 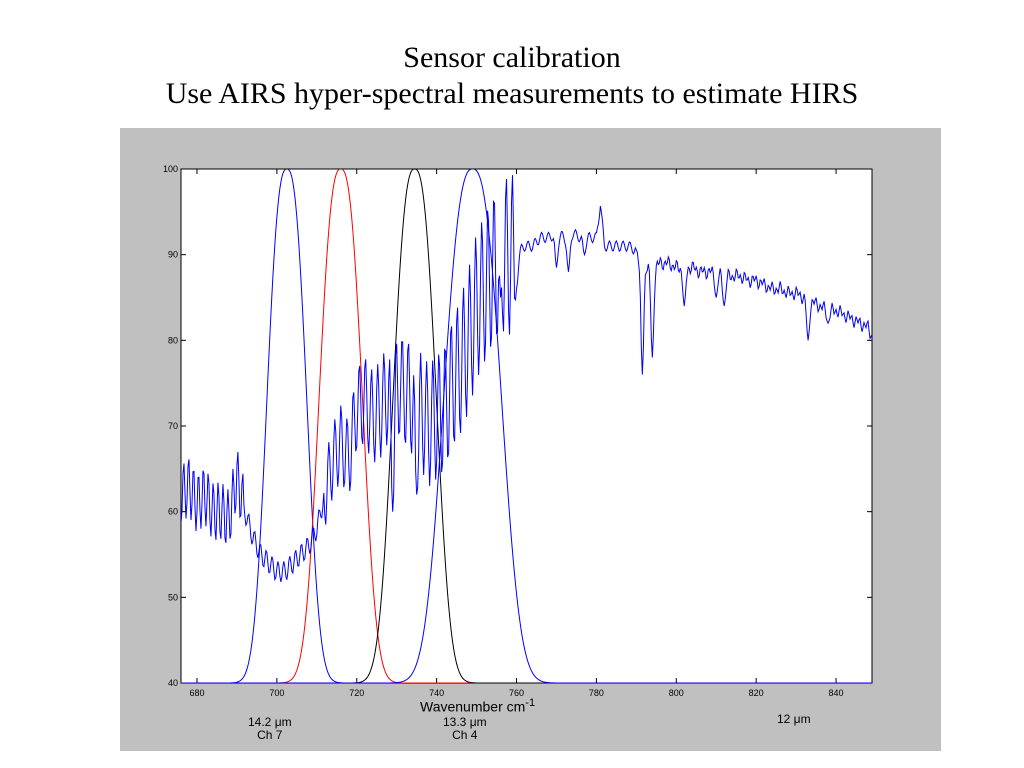 What do you see at coordinates (512, 57) in the screenshot?
I see `slide-title-line-1: Sensor calibration` at bounding box center [512, 57].